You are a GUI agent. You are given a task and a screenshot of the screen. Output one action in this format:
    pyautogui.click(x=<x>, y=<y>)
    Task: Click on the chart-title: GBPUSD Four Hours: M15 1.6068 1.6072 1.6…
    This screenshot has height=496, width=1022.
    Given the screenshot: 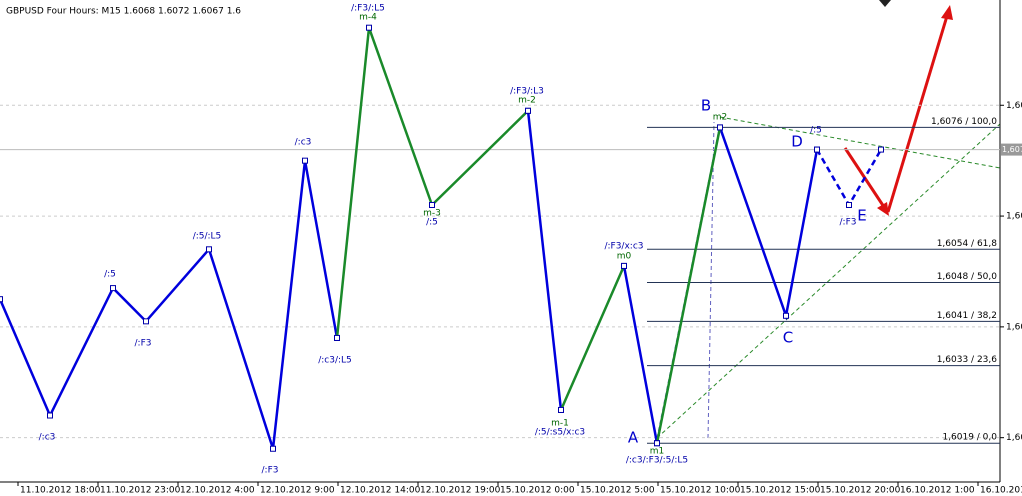 What is the action you would take?
    pyautogui.click(x=123, y=12)
    